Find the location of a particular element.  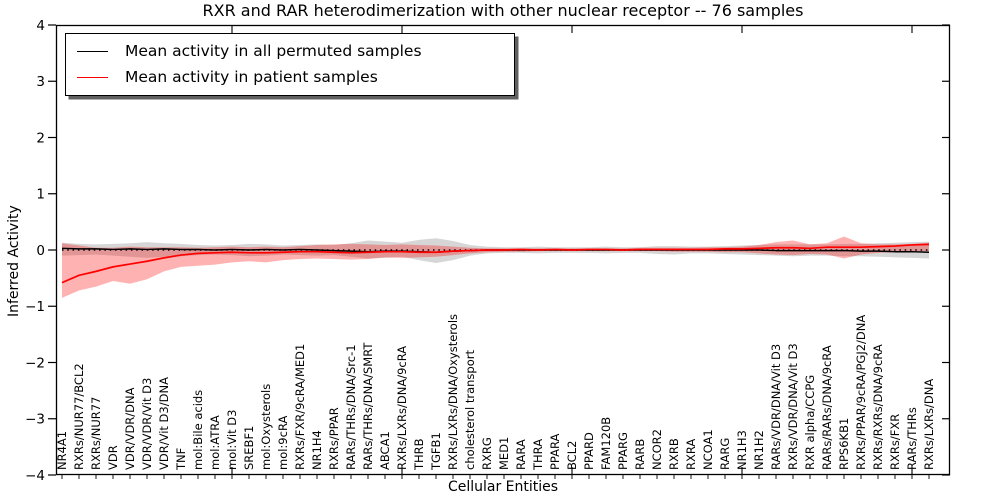

x-tick-label: NR1H3 is located at coordinates (742, 450).